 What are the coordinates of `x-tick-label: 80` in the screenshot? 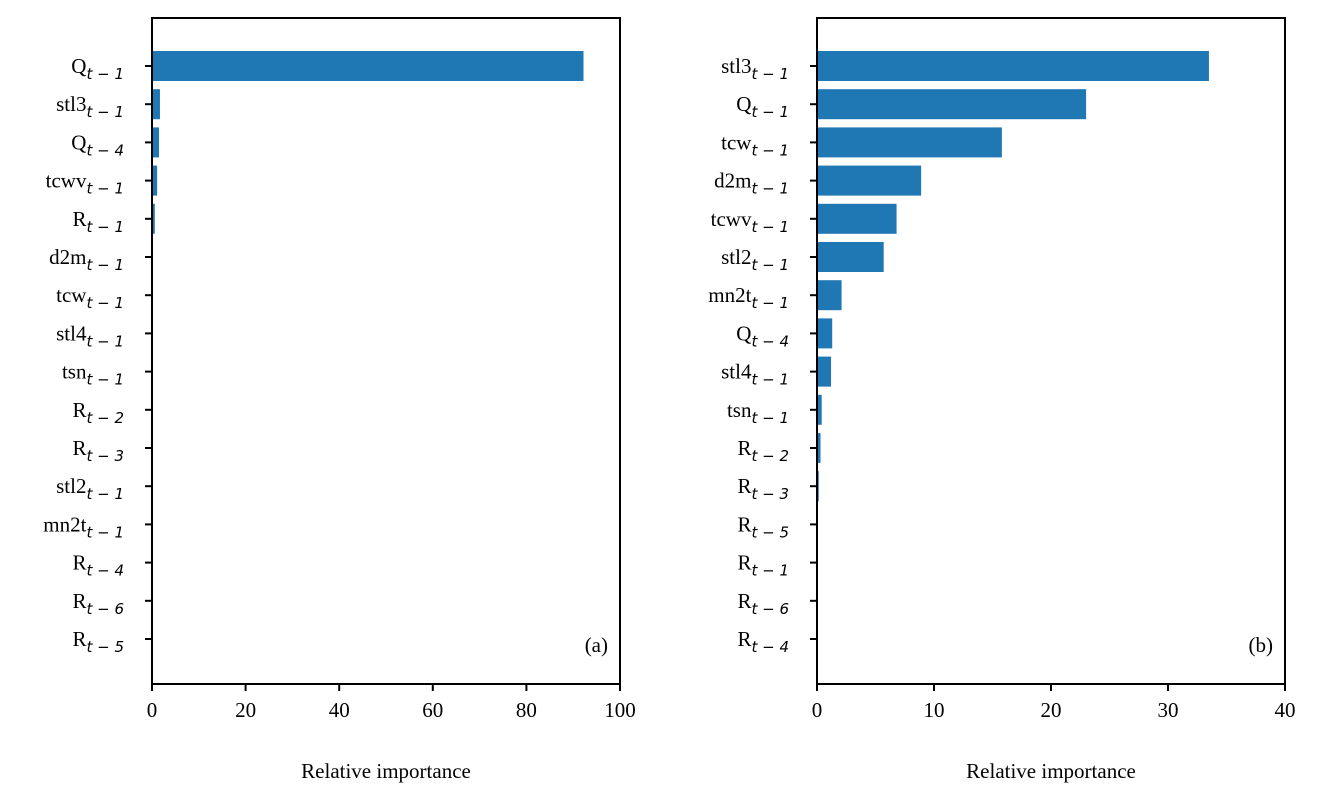 It's located at (526, 710).